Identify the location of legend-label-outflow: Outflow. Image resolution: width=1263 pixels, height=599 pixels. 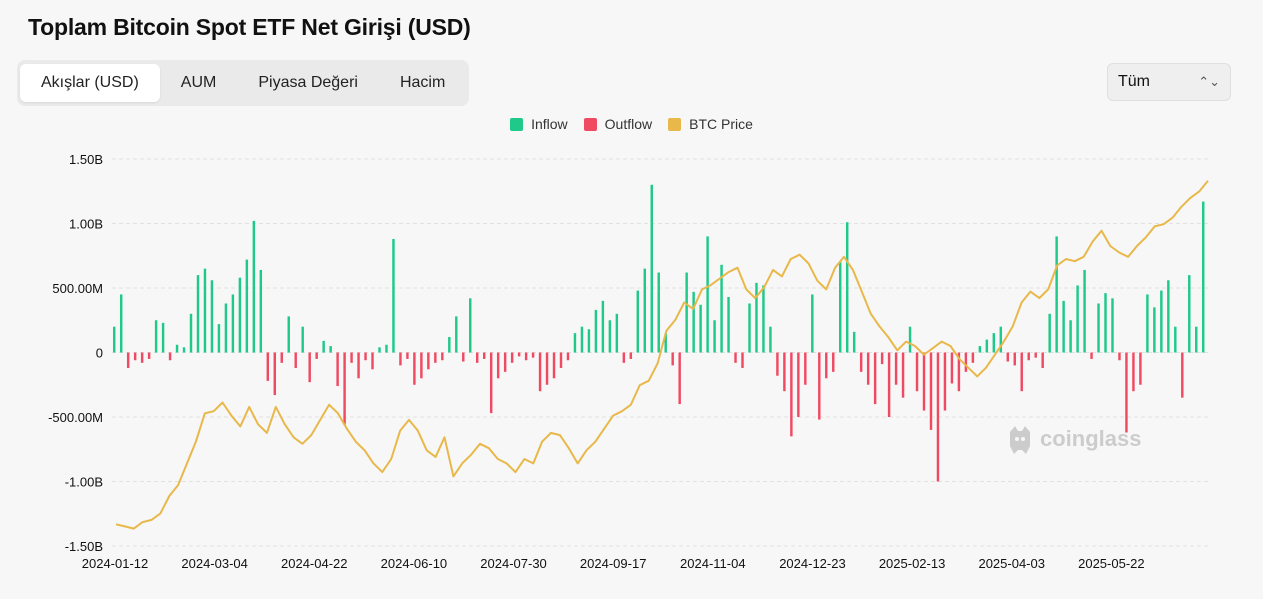
(628, 124).